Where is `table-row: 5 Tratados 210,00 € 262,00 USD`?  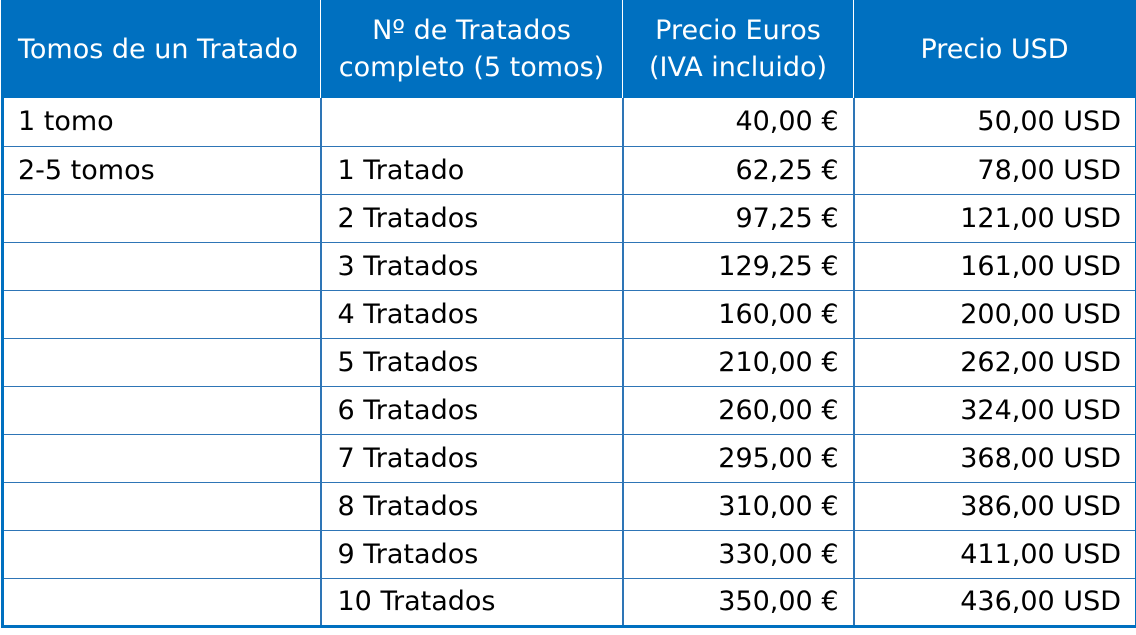
table-row: 5 Tratados 210,00 € 262,00 USD is located at coordinates (568, 362).